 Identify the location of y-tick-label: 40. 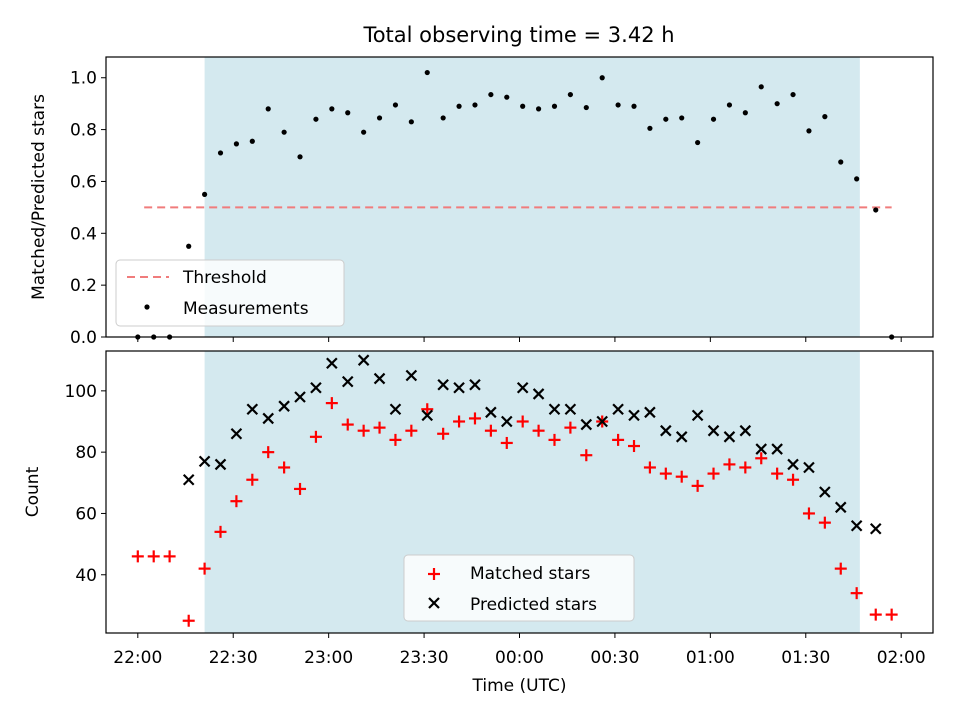
(86, 576).